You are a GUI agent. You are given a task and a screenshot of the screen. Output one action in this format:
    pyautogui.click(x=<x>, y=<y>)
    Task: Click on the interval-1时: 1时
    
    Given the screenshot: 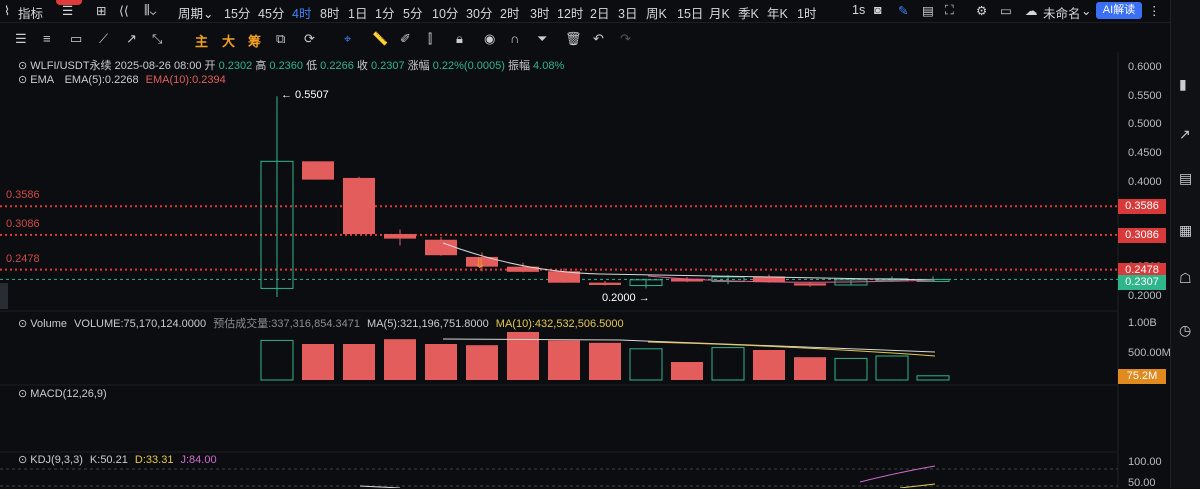 What is the action you would take?
    pyautogui.click(x=807, y=14)
    